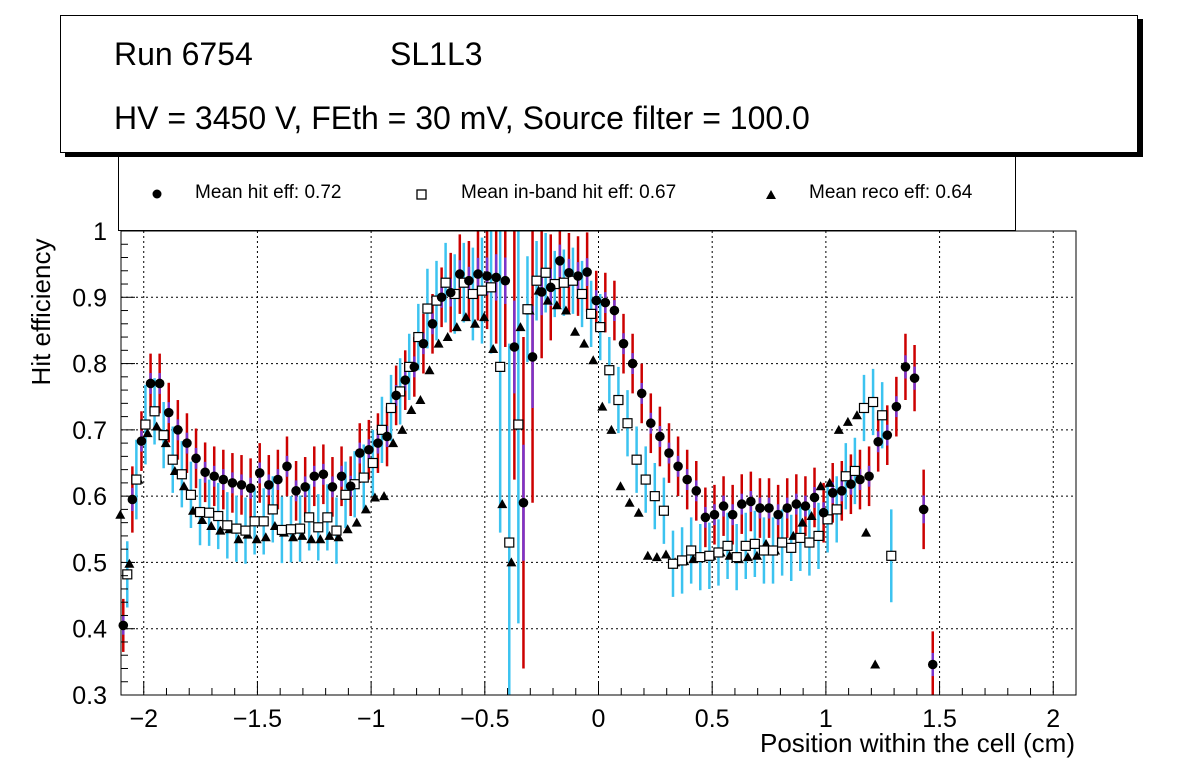  I want to click on y-tick-label: 0.9, so click(89, 298).